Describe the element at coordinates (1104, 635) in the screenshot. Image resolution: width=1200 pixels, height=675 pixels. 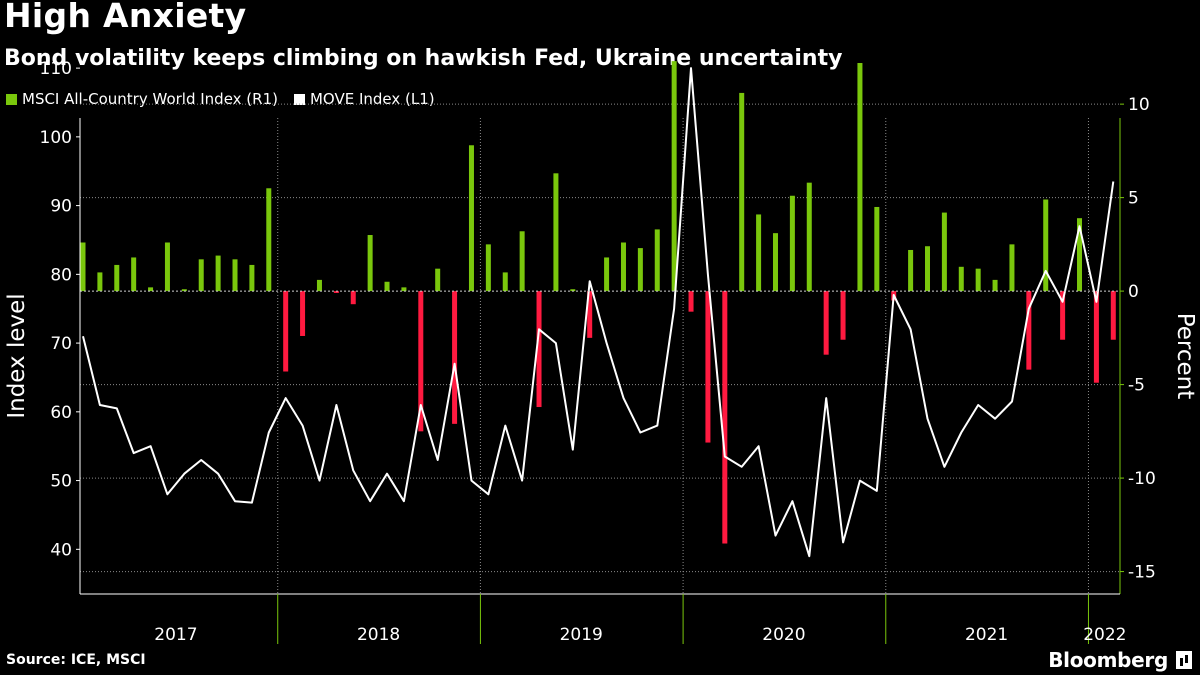
I see `x-tick-label: 2022` at that location.